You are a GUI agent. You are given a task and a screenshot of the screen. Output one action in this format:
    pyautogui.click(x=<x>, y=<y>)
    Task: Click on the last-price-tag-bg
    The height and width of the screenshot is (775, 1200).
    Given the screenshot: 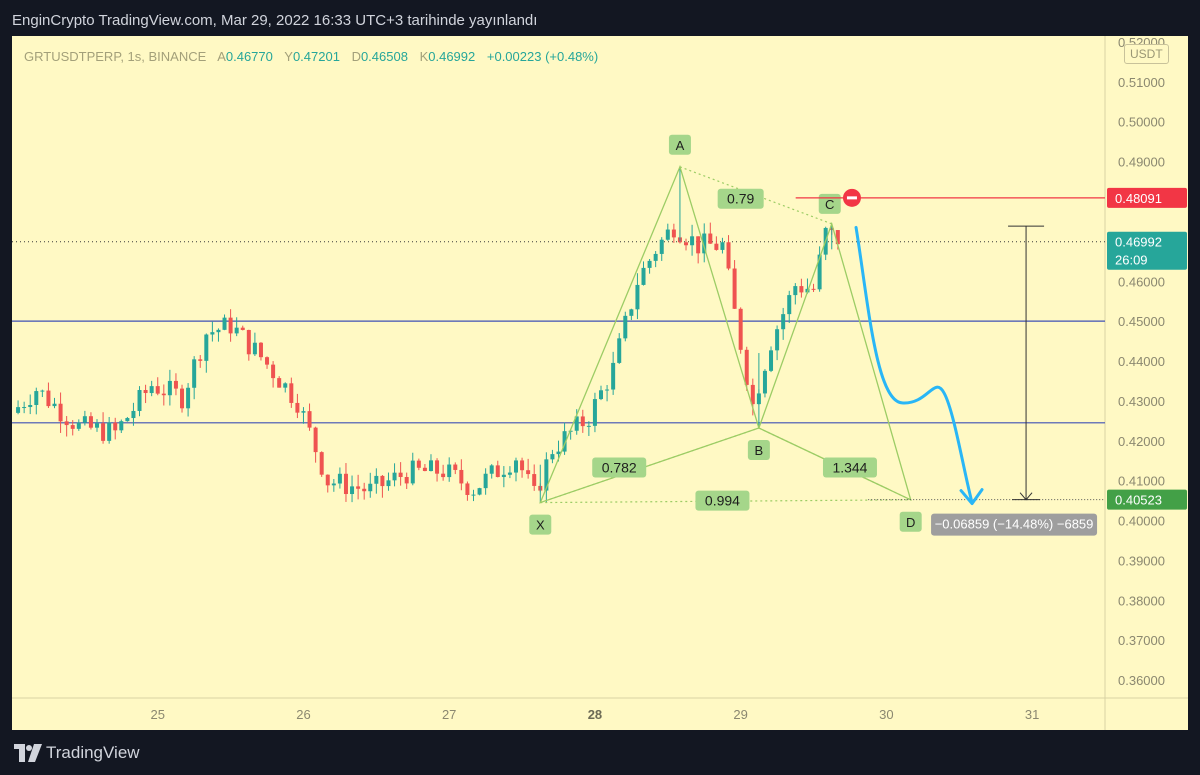 What is the action you would take?
    pyautogui.click(x=1147, y=250)
    